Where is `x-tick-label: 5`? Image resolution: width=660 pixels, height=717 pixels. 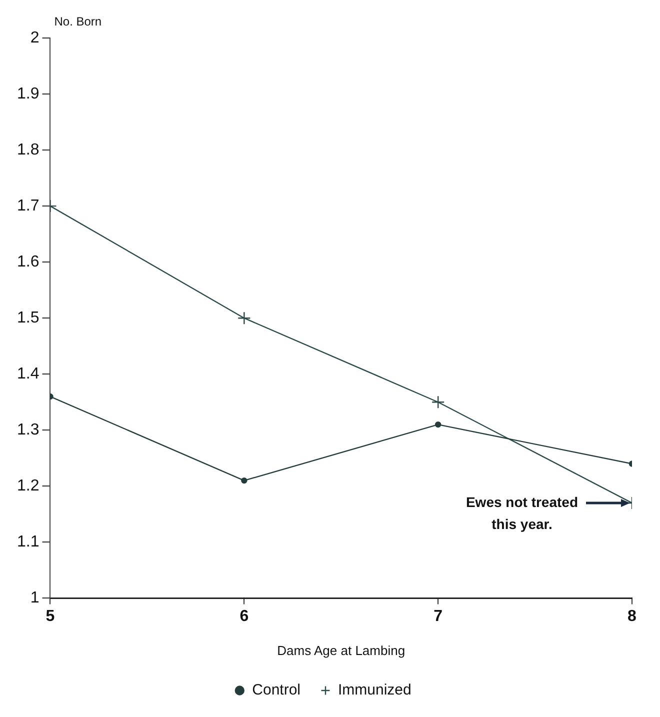
x-tick-label: 5 is located at coordinates (50, 617).